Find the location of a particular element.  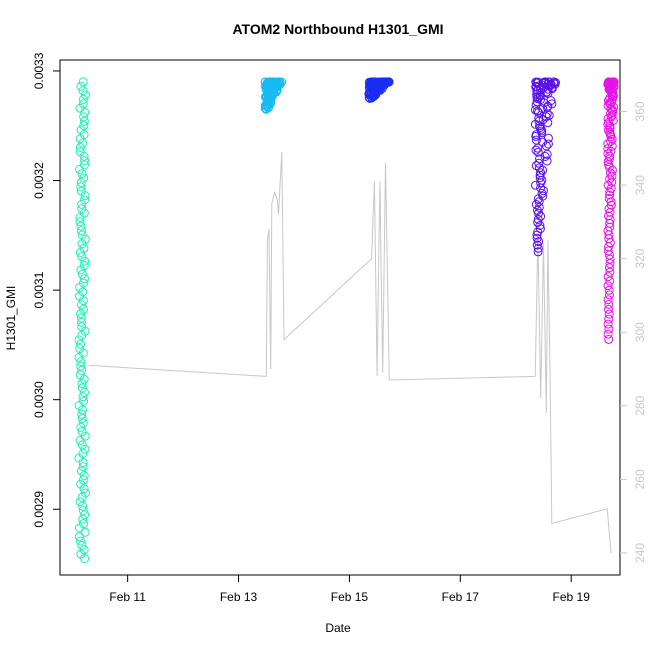

y-tick-label: 0.0031 is located at coordinates (39, 289).